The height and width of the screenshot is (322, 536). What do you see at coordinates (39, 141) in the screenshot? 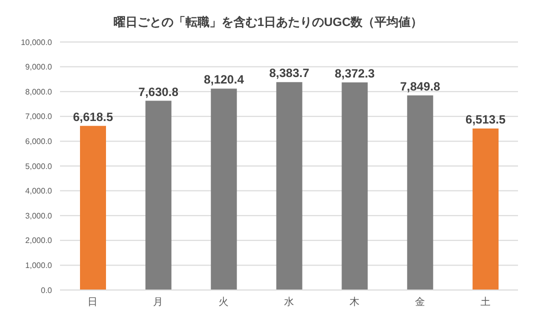
I see `y-tick-label: 6,000.0` at bounding box center [39, 141].